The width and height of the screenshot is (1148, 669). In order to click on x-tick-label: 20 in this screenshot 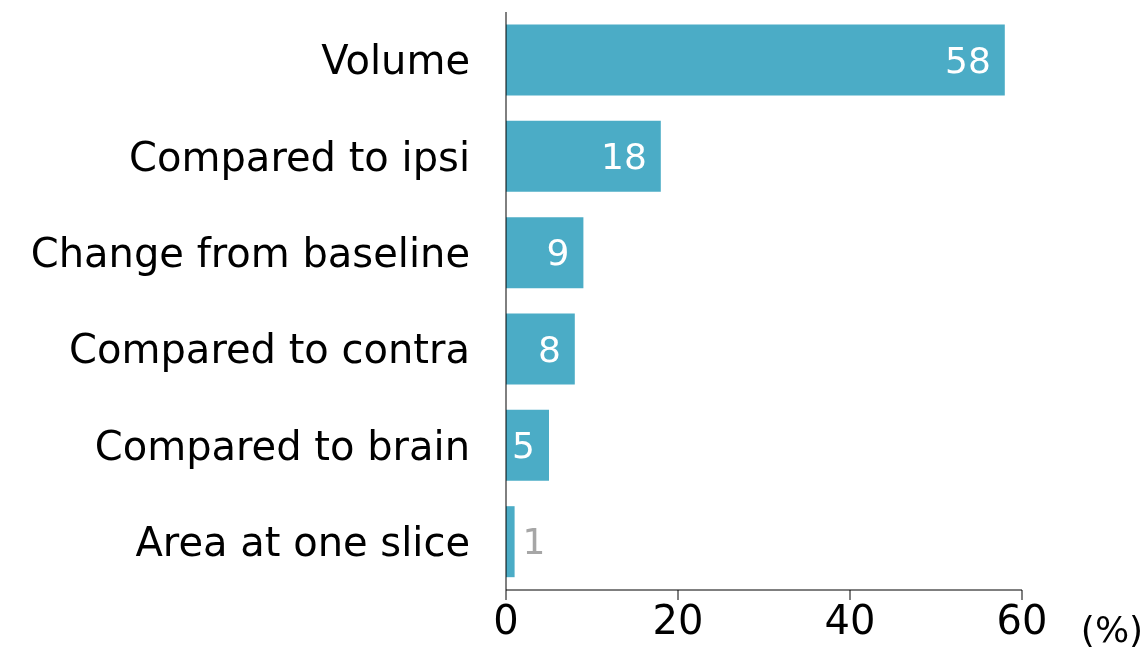, I will do `click(678, 620)`.